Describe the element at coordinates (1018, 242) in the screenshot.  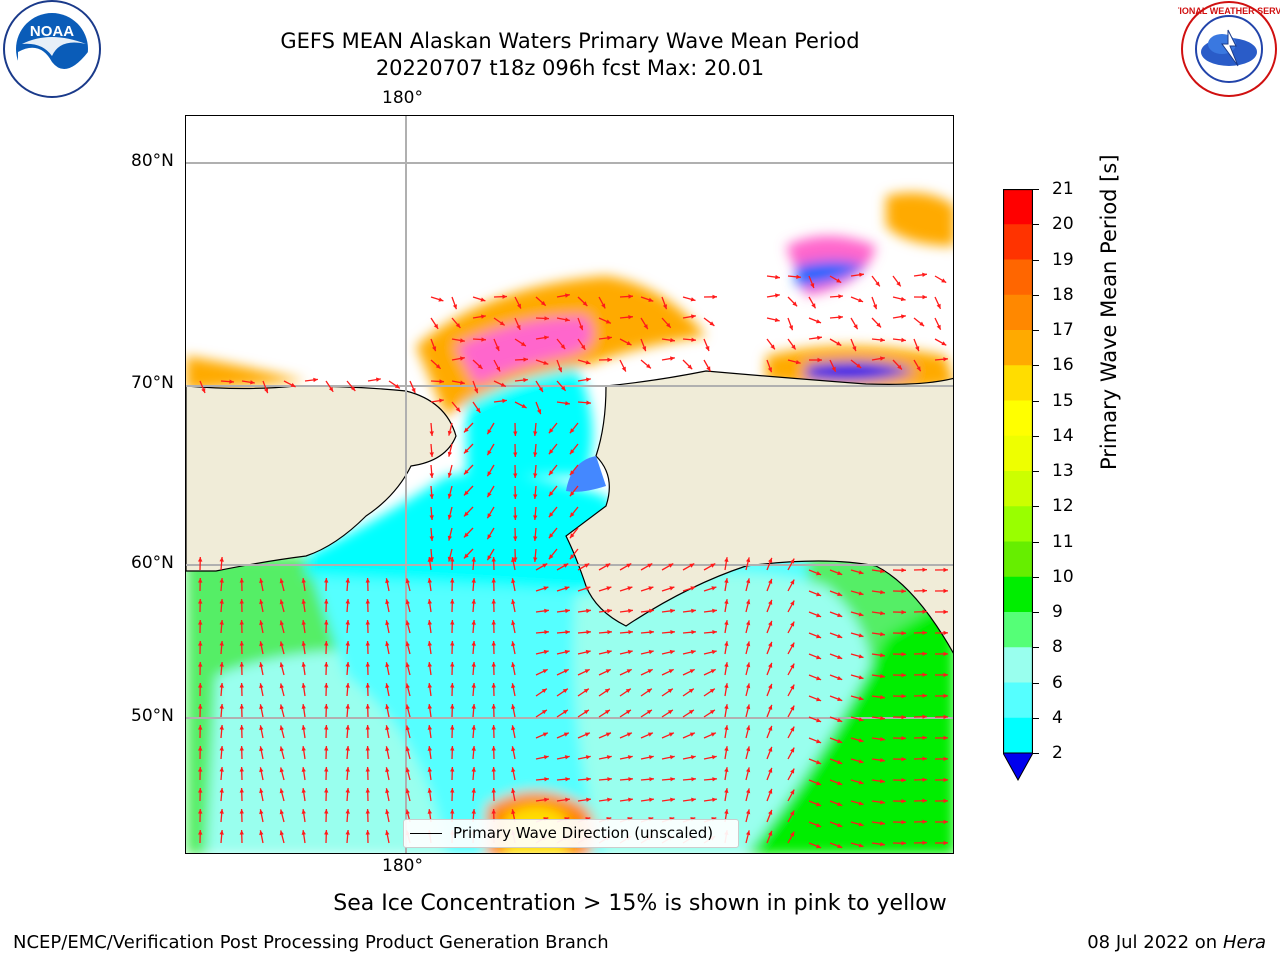
I see `colorbar-swatch` at that location.